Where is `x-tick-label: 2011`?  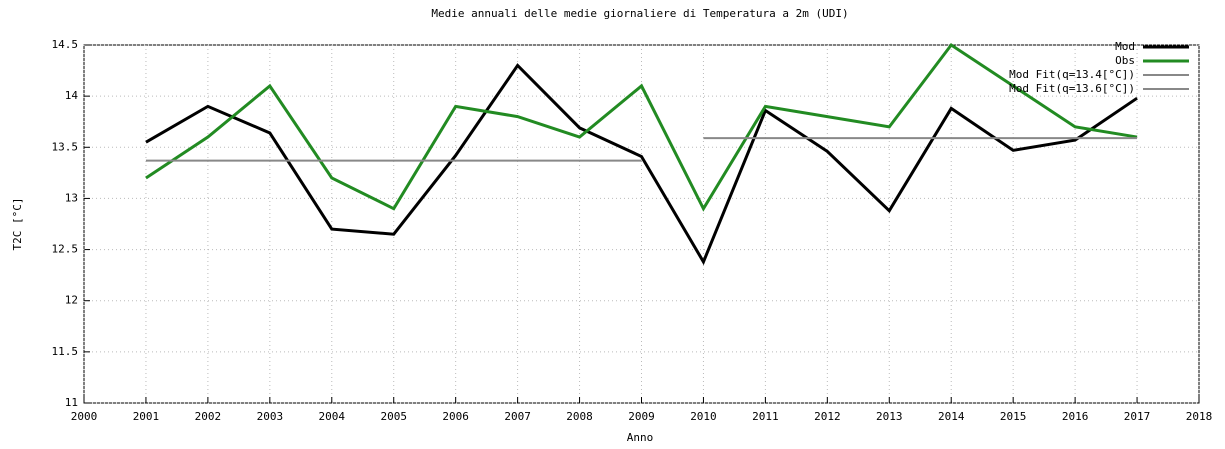
x-tick-label: 2011 is located at coordinates (765, 416).